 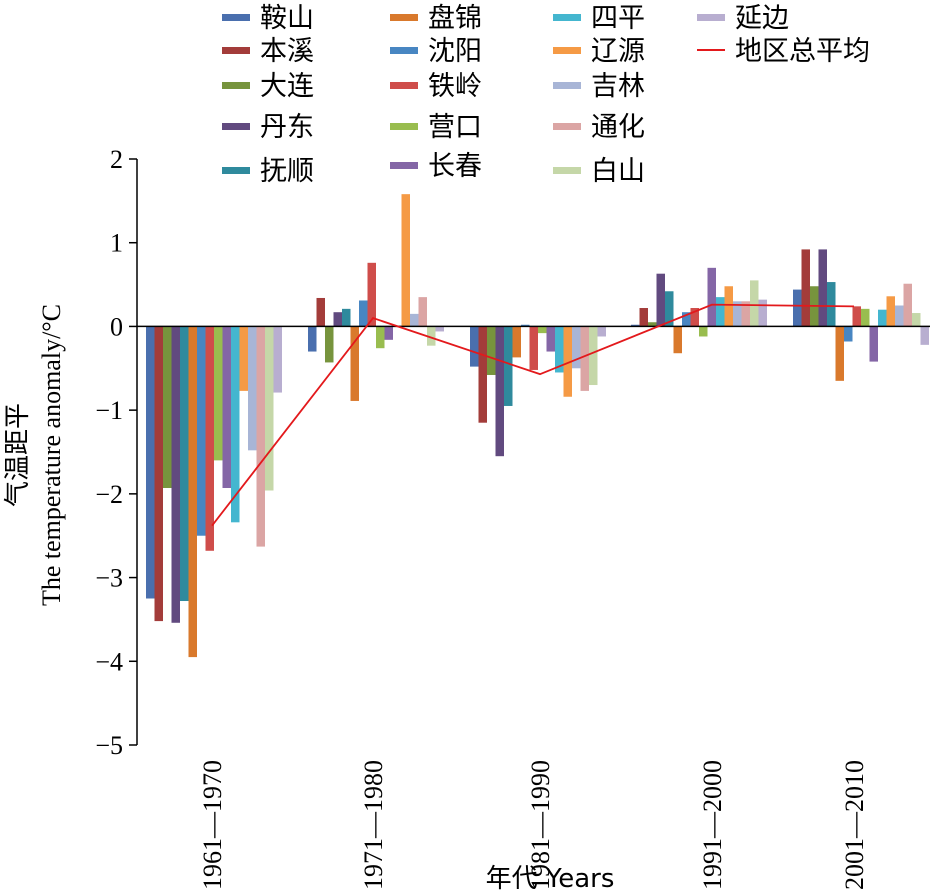 I want to click on legend-label: 营口, so click(x=455, y=127).